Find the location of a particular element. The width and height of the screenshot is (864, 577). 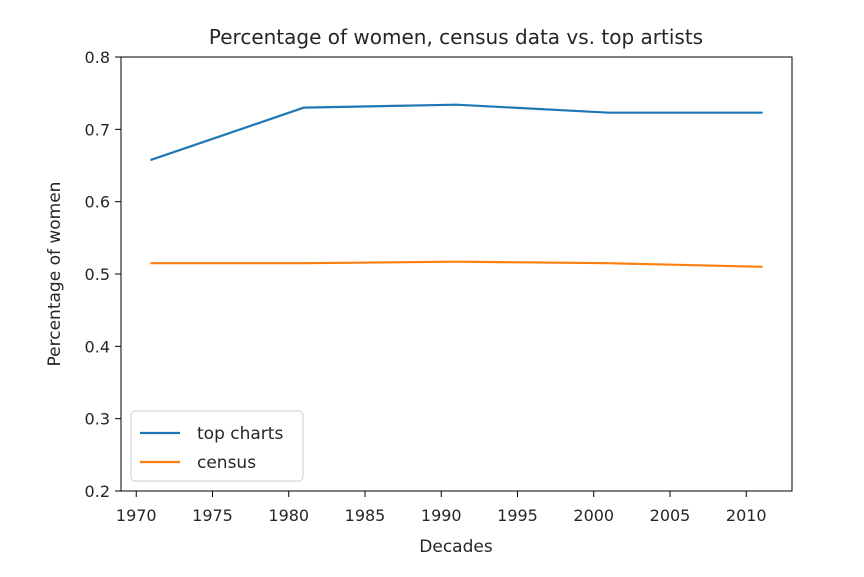

y-tick-label: 0.2 is located at coordinates (97, 491).